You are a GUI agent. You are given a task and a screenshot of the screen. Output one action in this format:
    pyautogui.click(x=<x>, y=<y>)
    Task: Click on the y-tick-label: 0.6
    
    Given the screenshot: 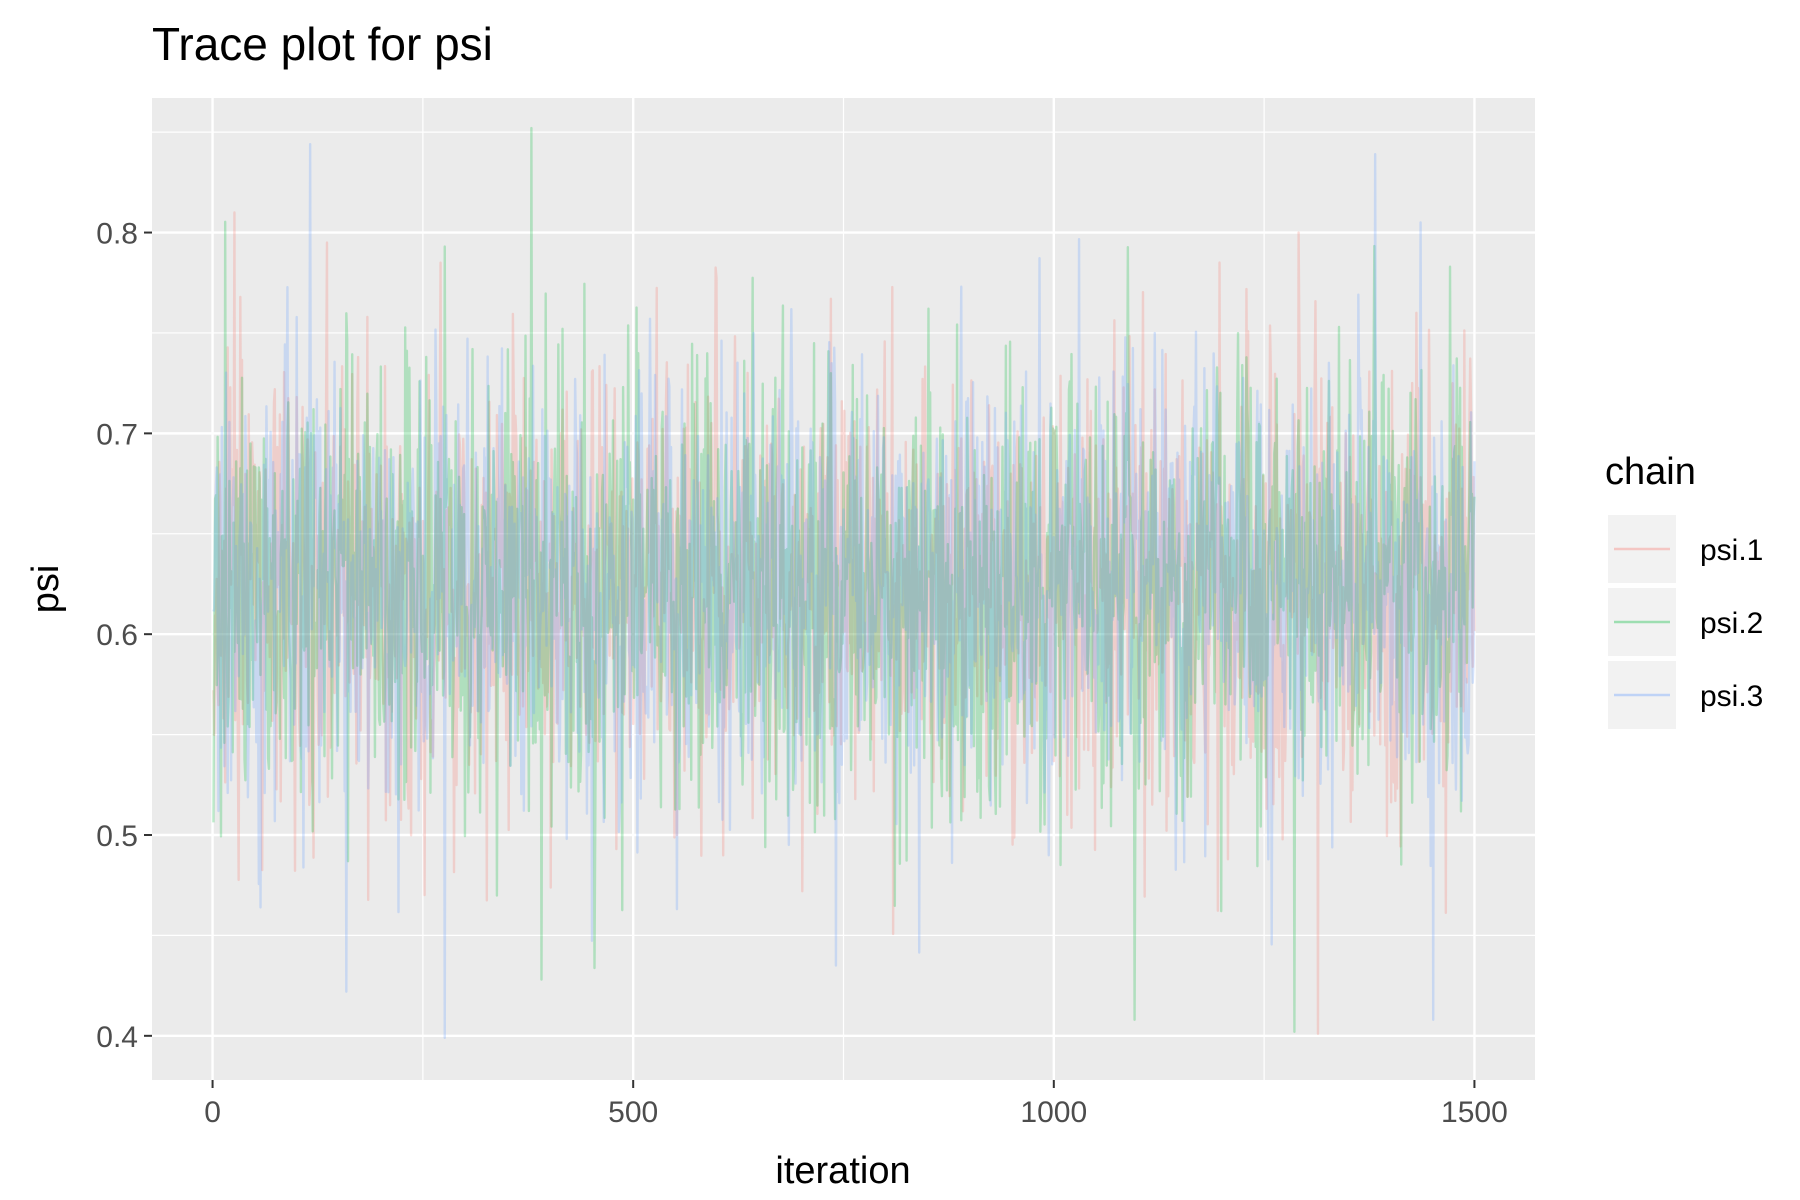 What is the action you would take?
    pyautogui.click(x=117, y=635)
    